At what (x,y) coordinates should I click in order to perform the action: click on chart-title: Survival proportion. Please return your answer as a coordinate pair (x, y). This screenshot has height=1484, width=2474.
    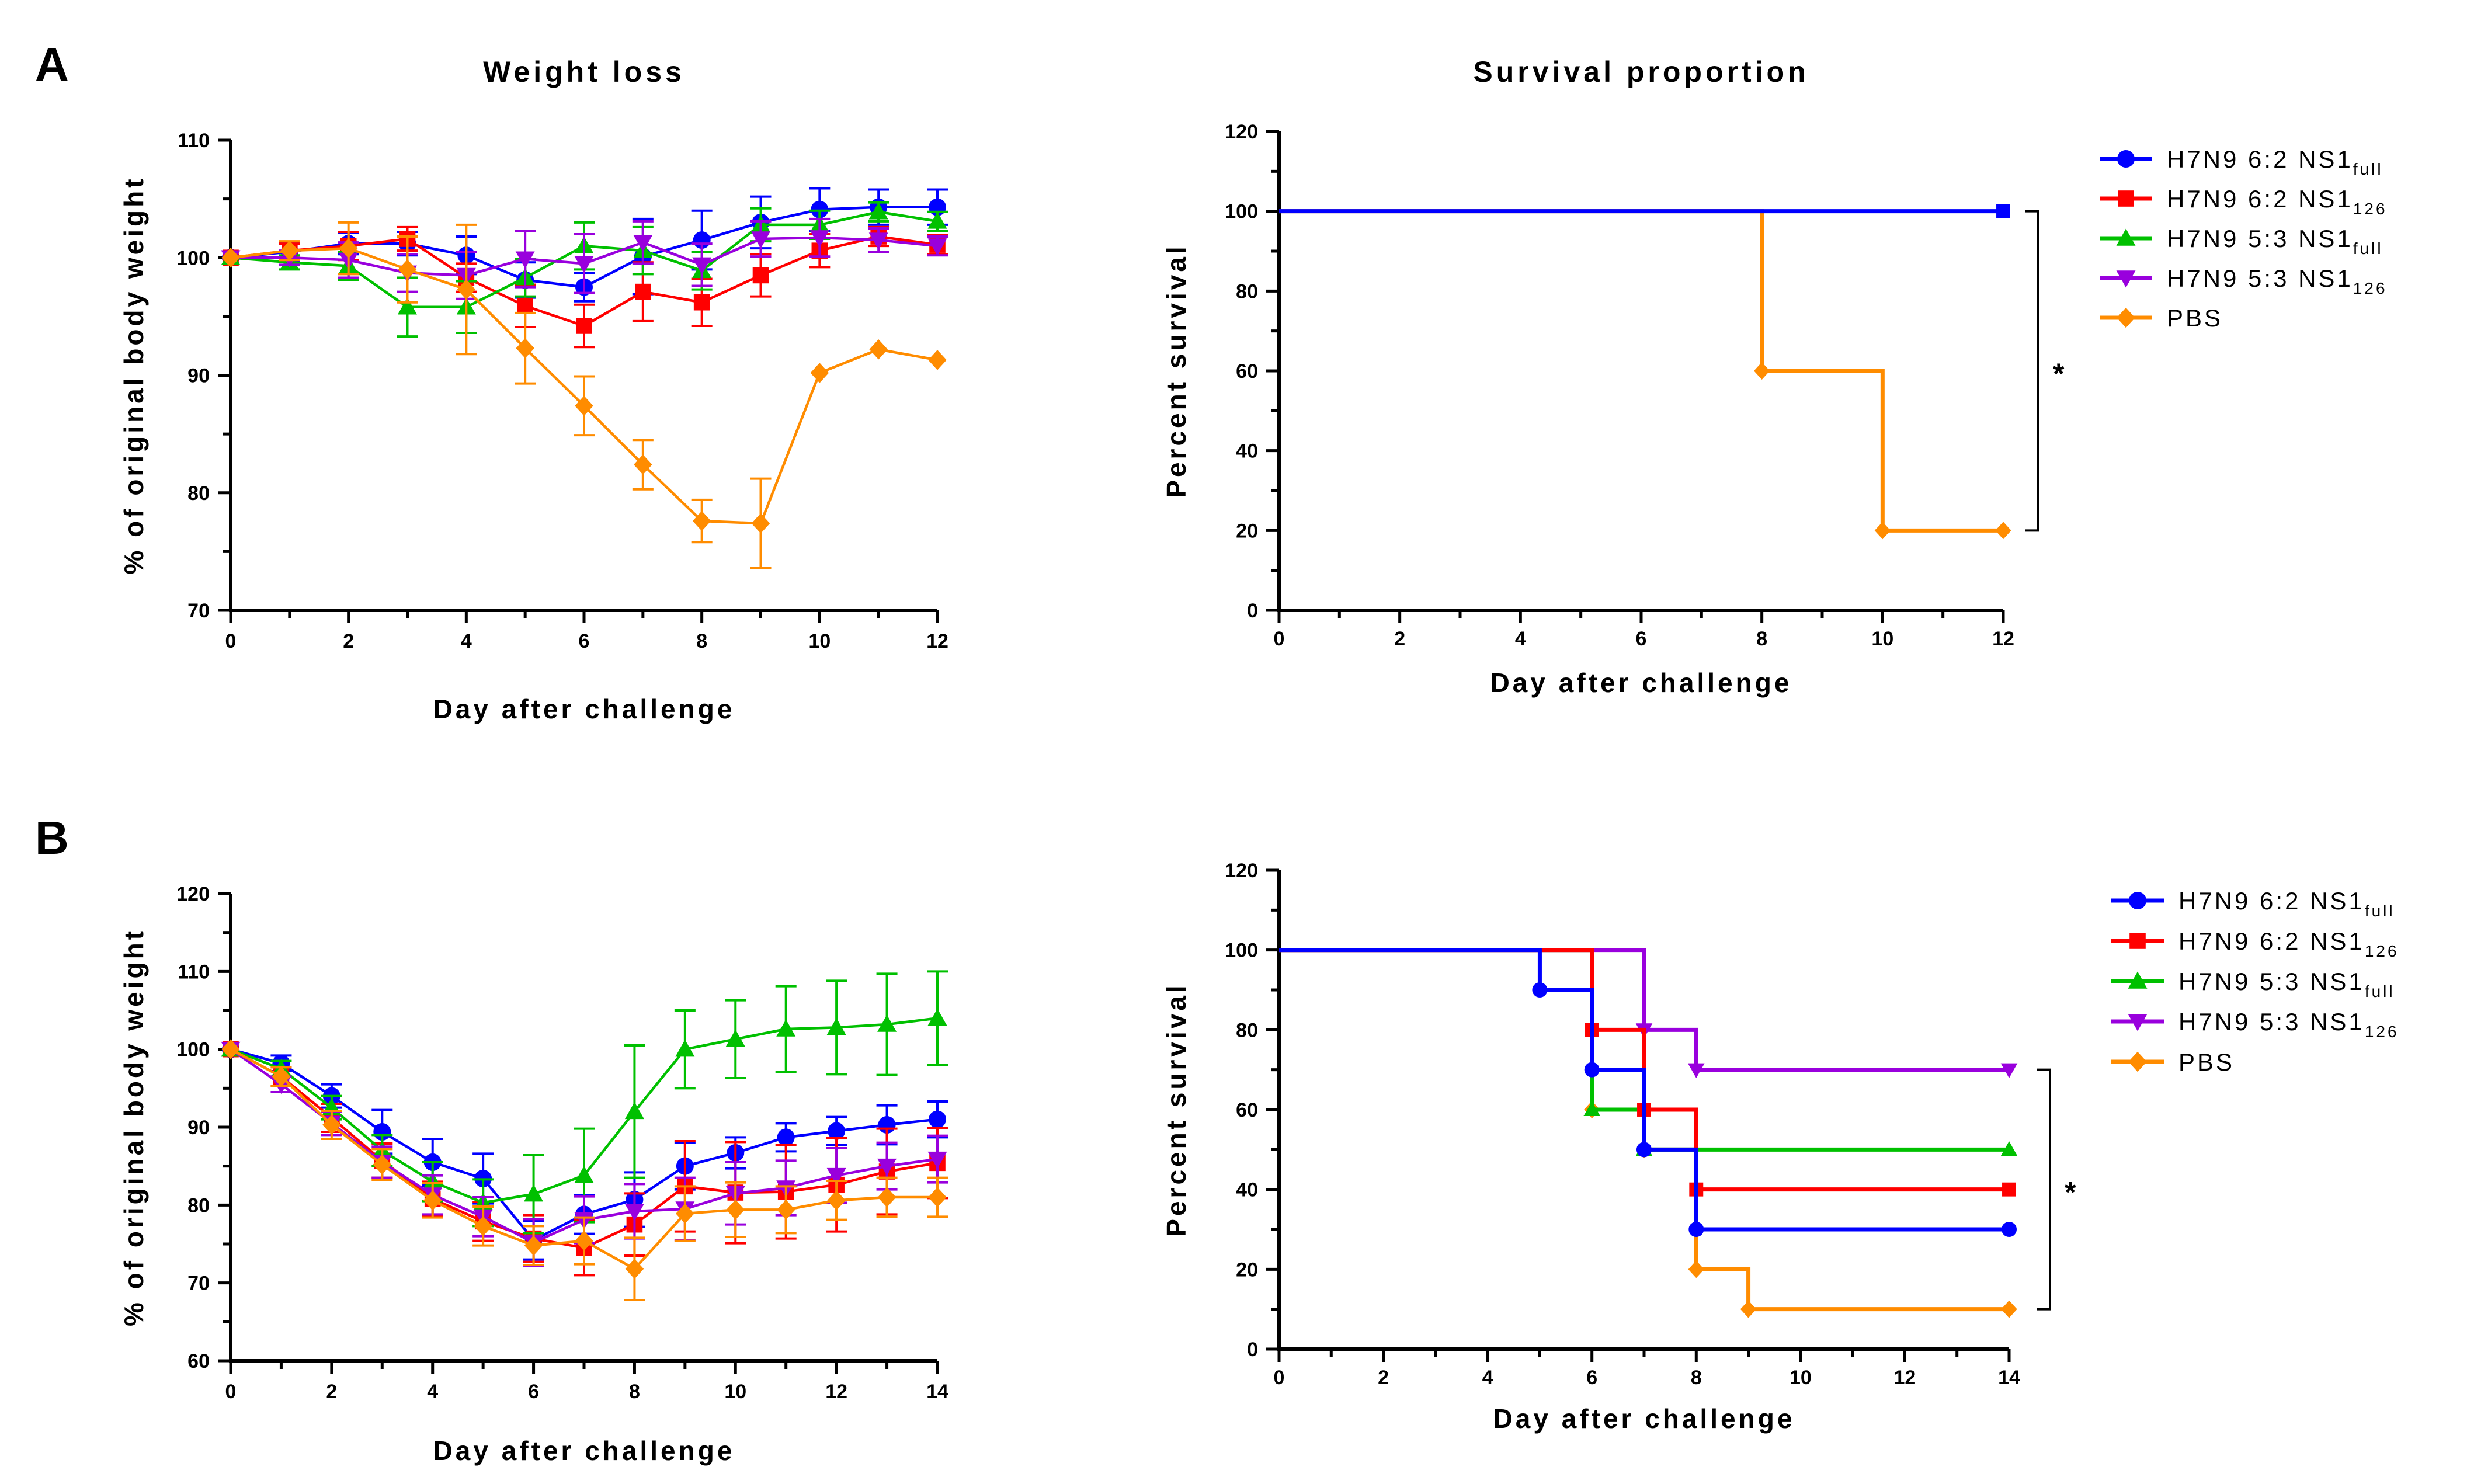
    Looking at the image, I should click on (1641, 71).